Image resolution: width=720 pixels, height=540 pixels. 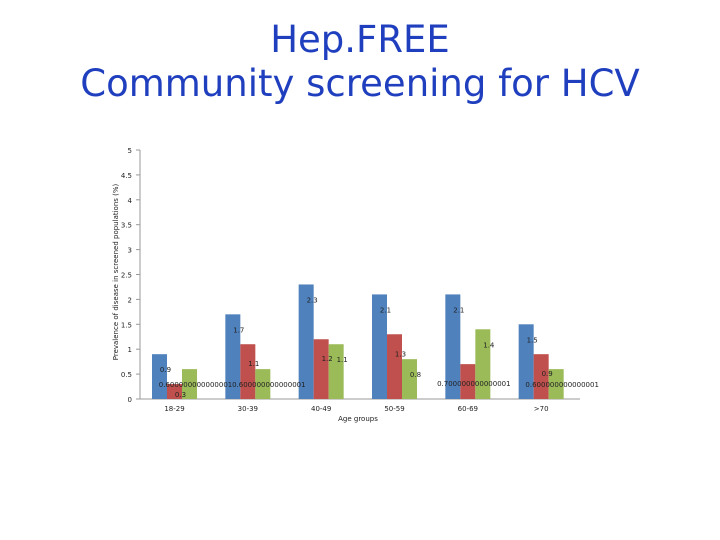 What do you see at coordinates (126, 276) in the screenshot?
I see `y-tick-label: 2.5` at bounding box center [126, 276].